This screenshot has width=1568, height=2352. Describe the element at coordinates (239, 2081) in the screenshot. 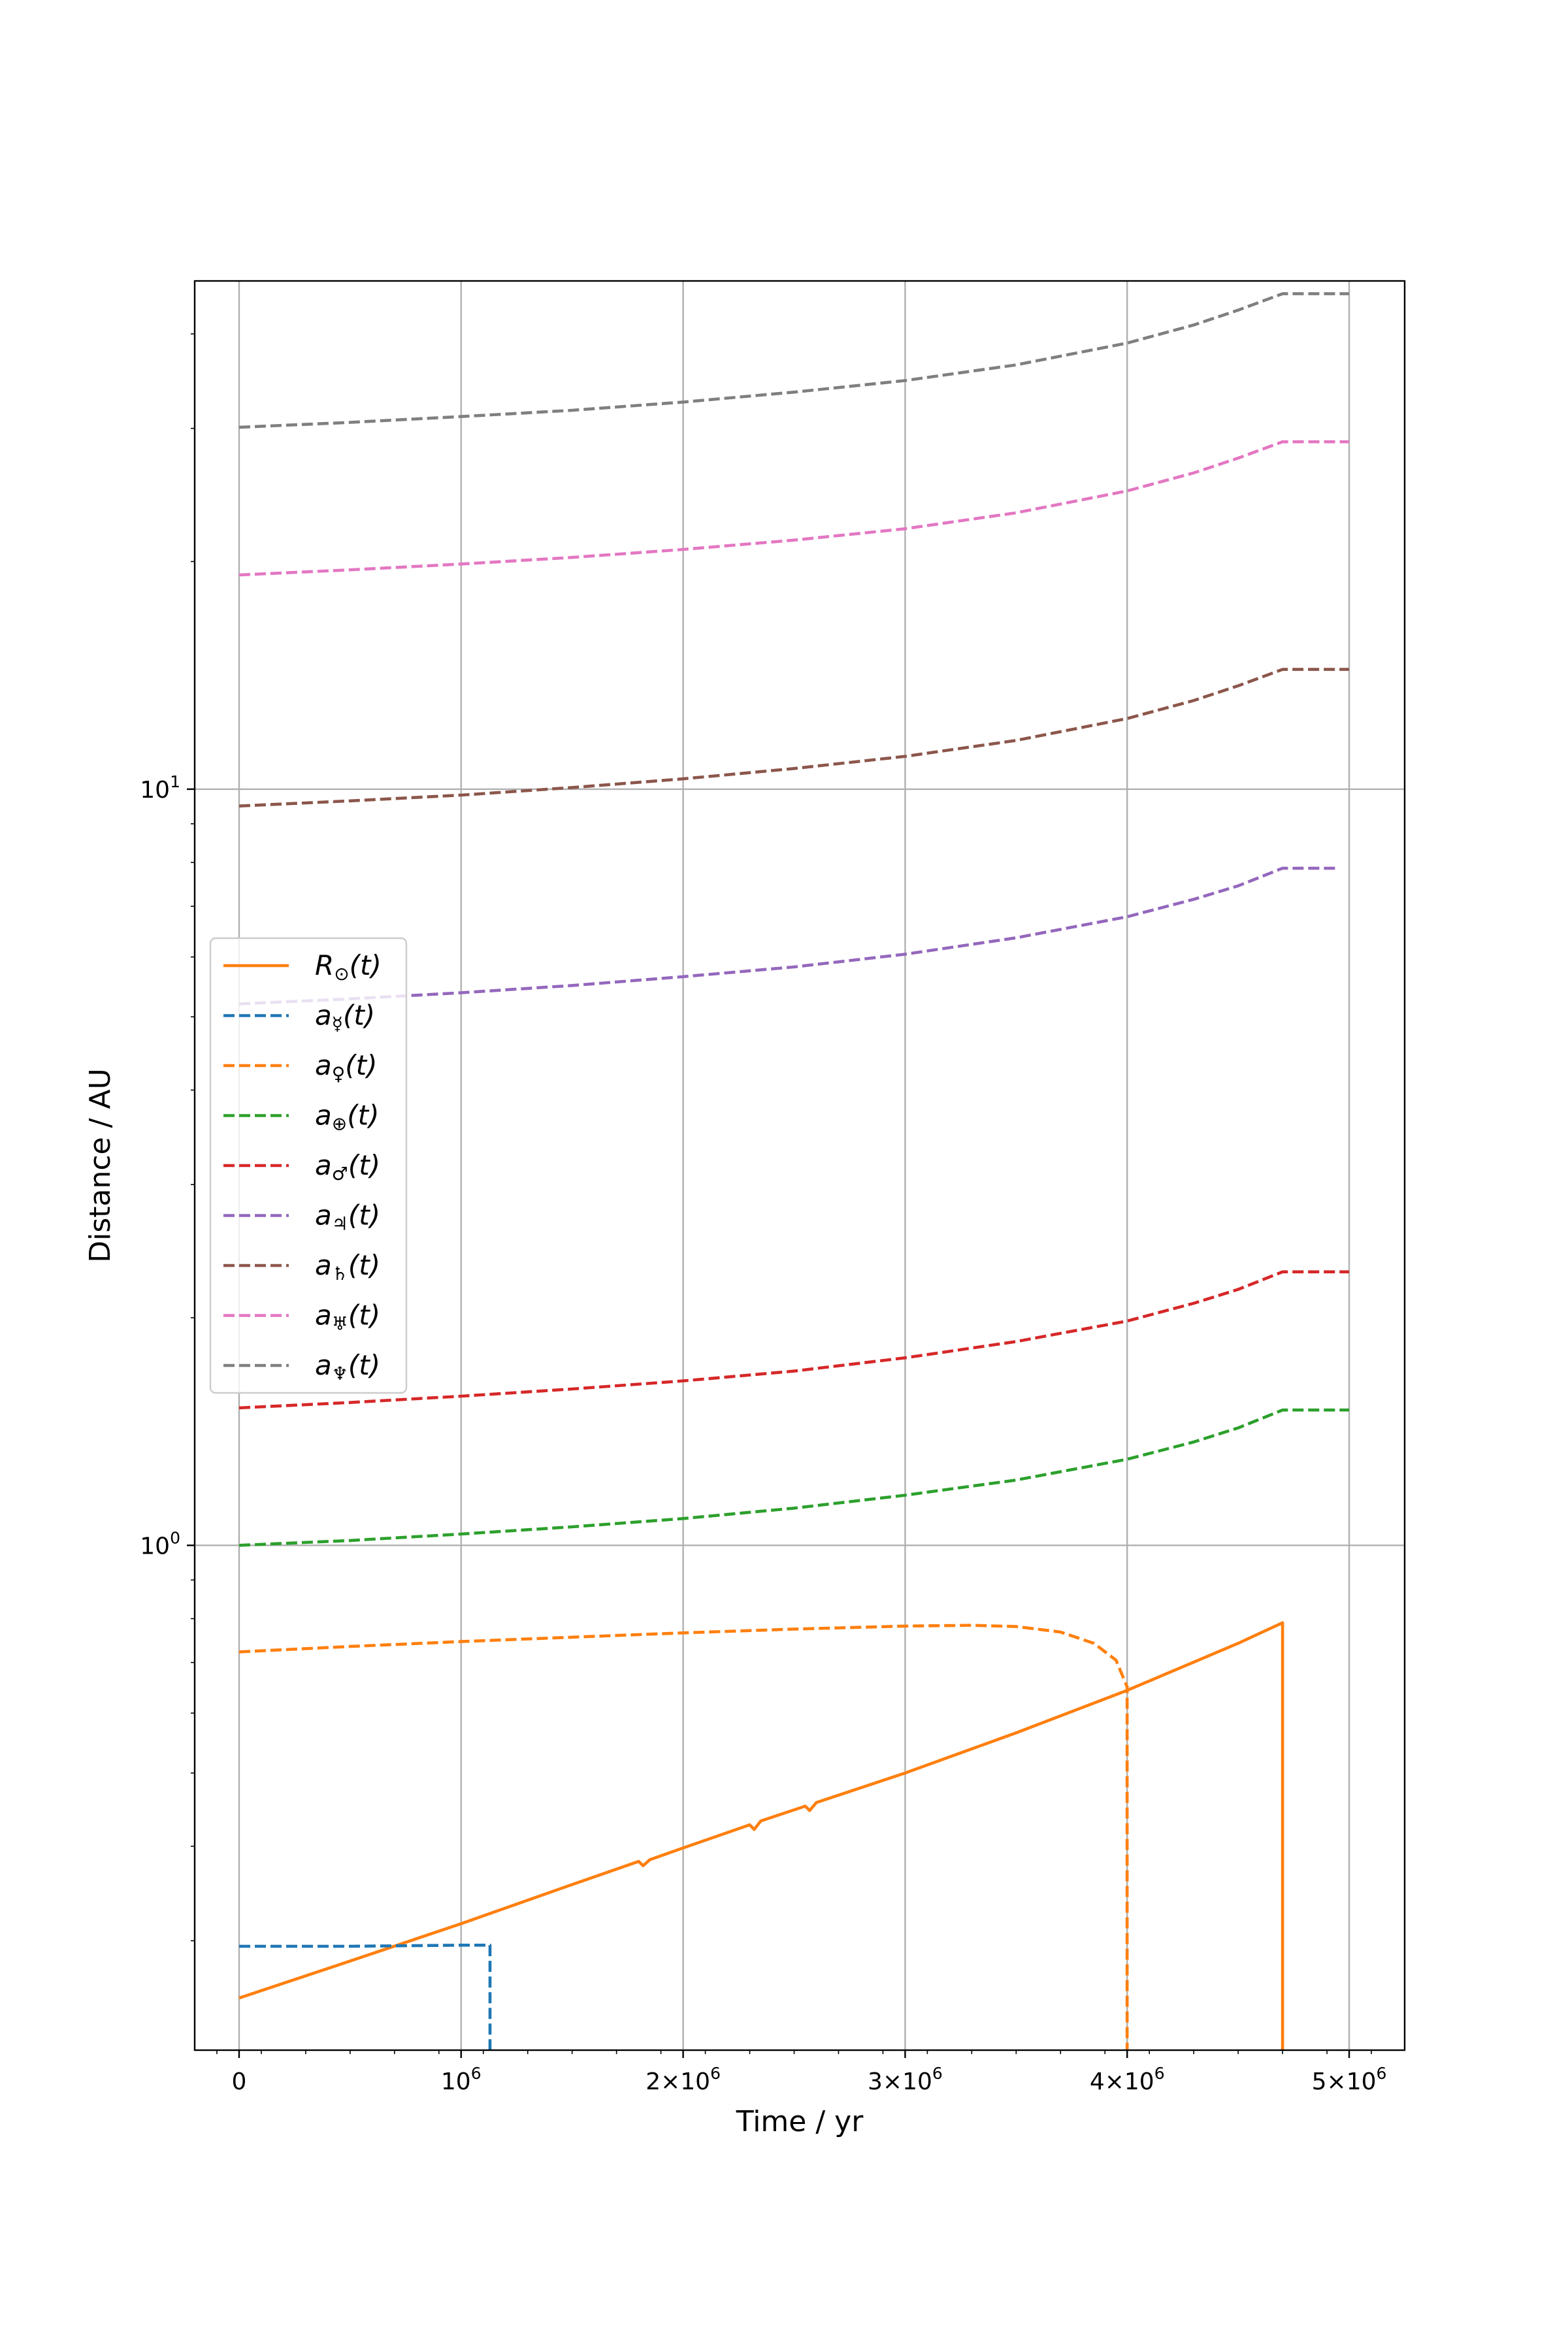

I see `x-tick-label-0: 0` at that location.